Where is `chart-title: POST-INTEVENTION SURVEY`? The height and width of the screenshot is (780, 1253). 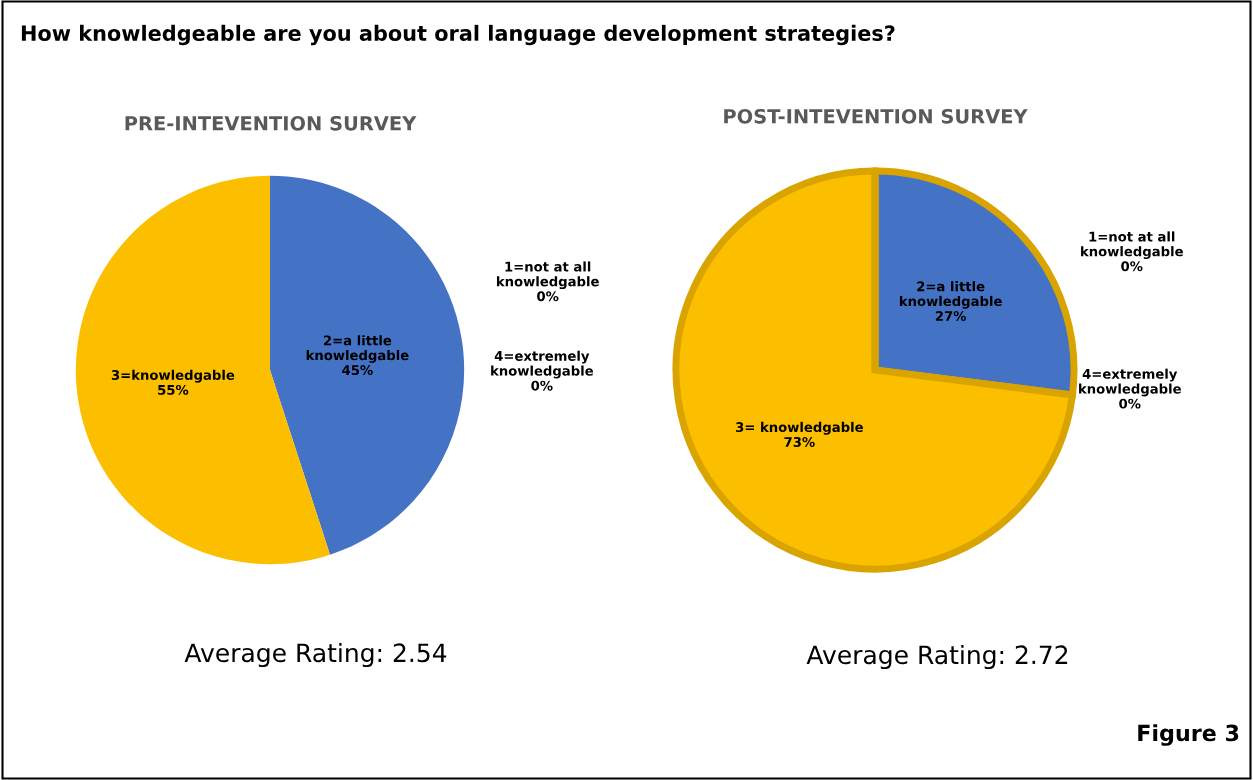
chart-title: POST-INTEVENTION SURVEY is located at coordinates (876, 116).